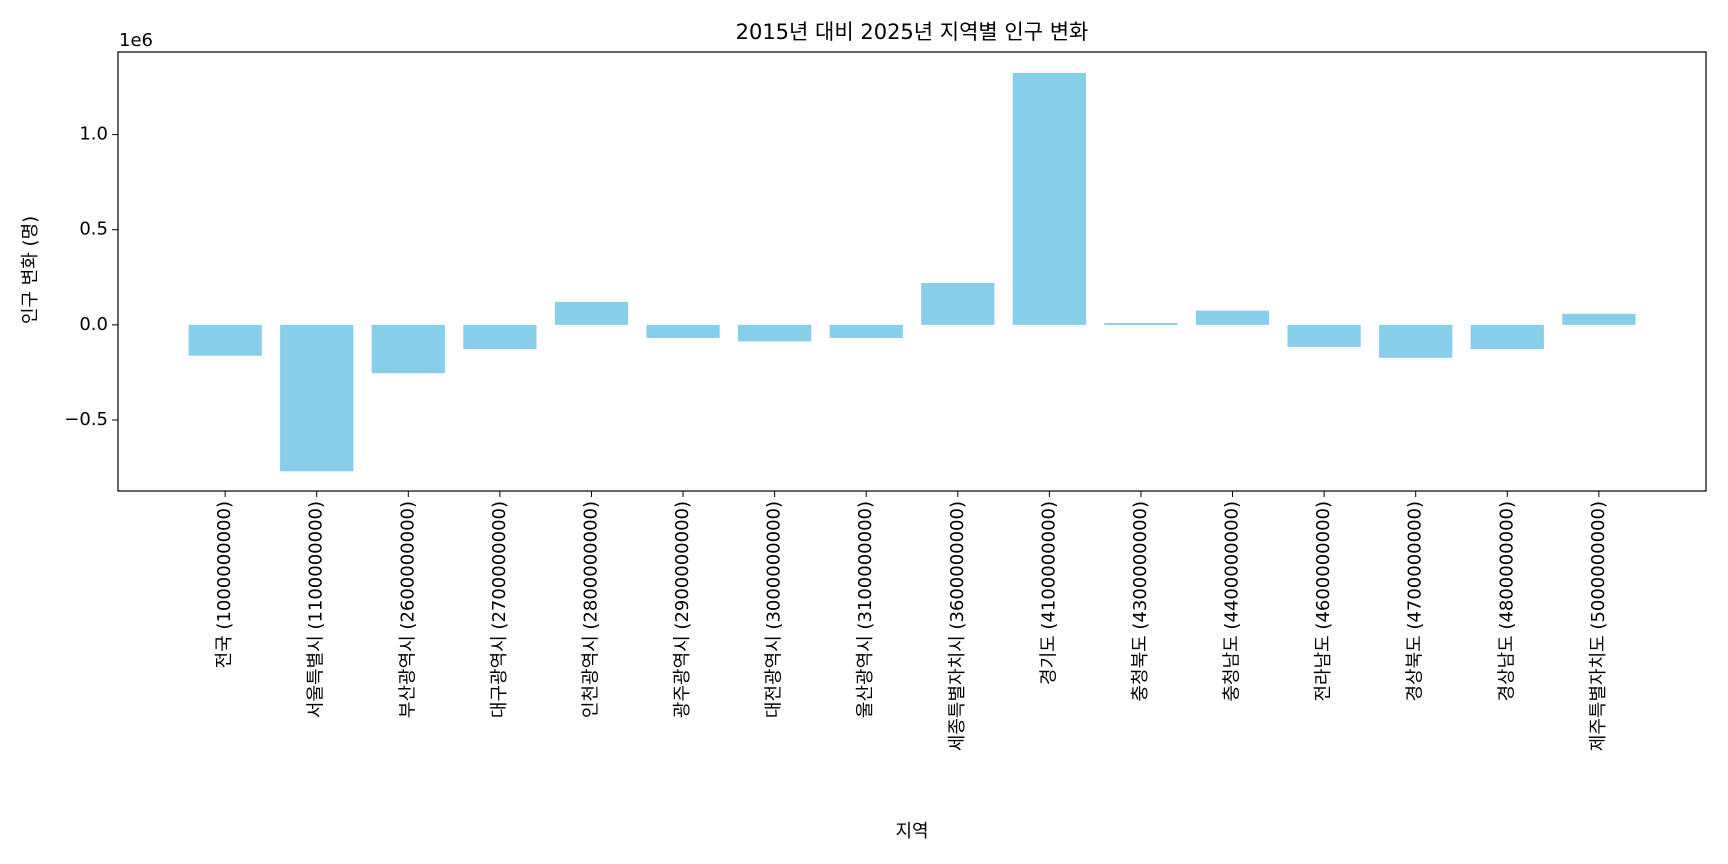  Describe the element at coordinates (93, 324) in the screenshot. I see `y-tick-label: 0.0` at that location.